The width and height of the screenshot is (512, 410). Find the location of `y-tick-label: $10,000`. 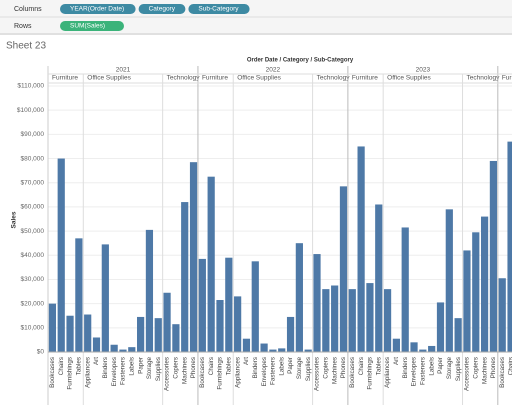

y-tick-label: $10,000 is located at coordinates (33, 328).